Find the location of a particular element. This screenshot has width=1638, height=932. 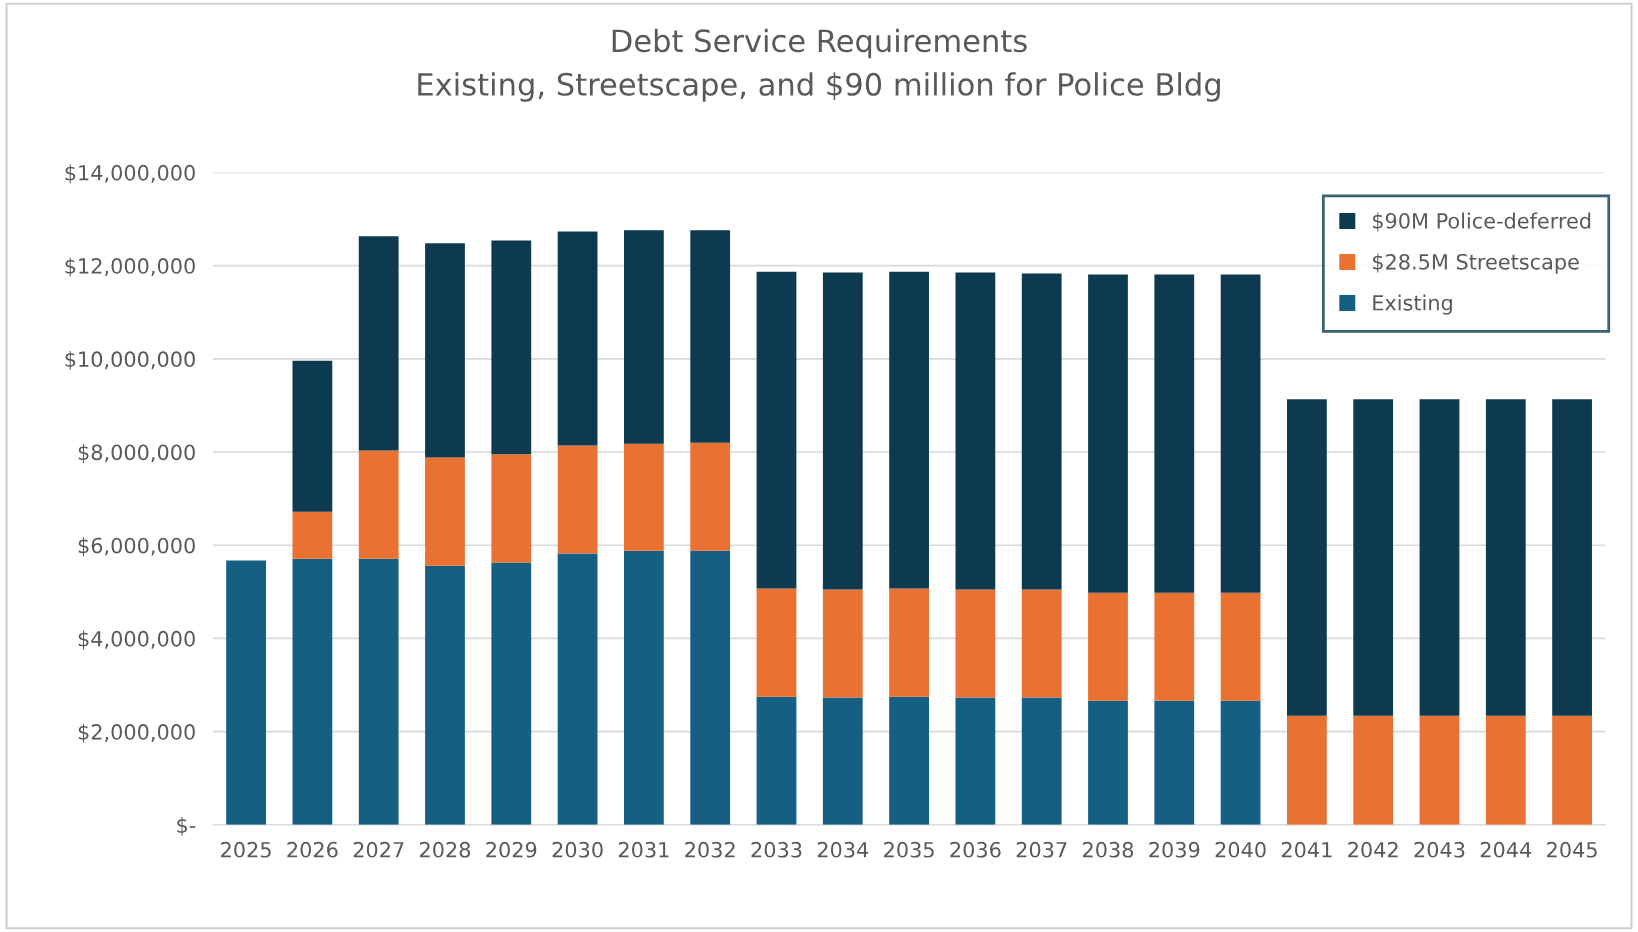

x-tick-label: 2027 is located at coordinates (378, 849).